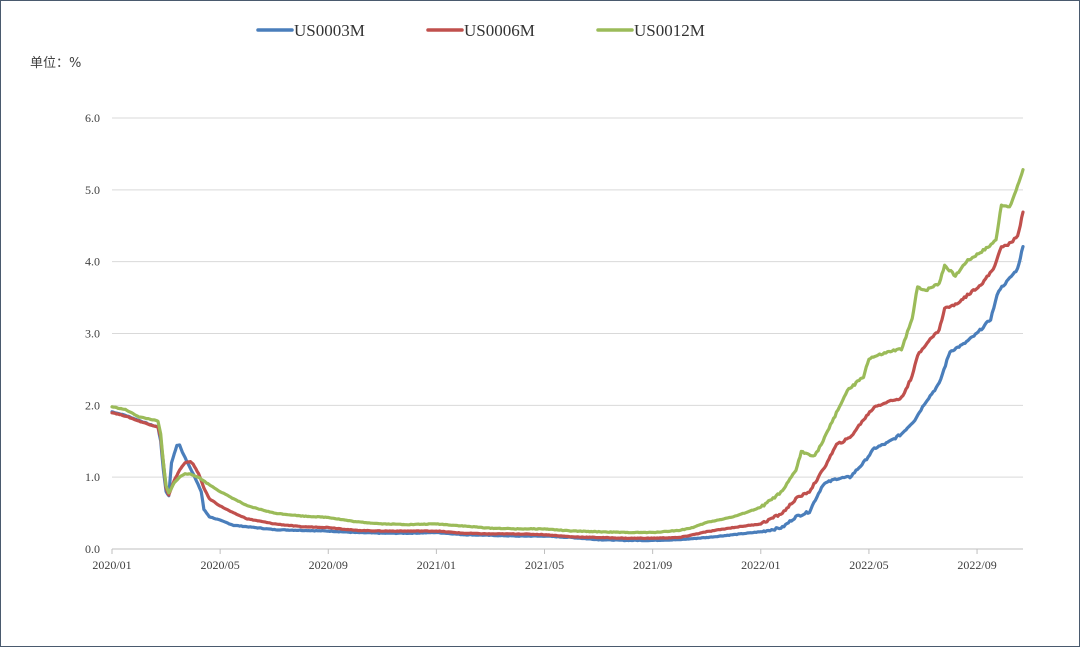 The height and width of the screenshot is (647, 1080). I want to click on y-tick-label: 5.0, so click(92, 190).